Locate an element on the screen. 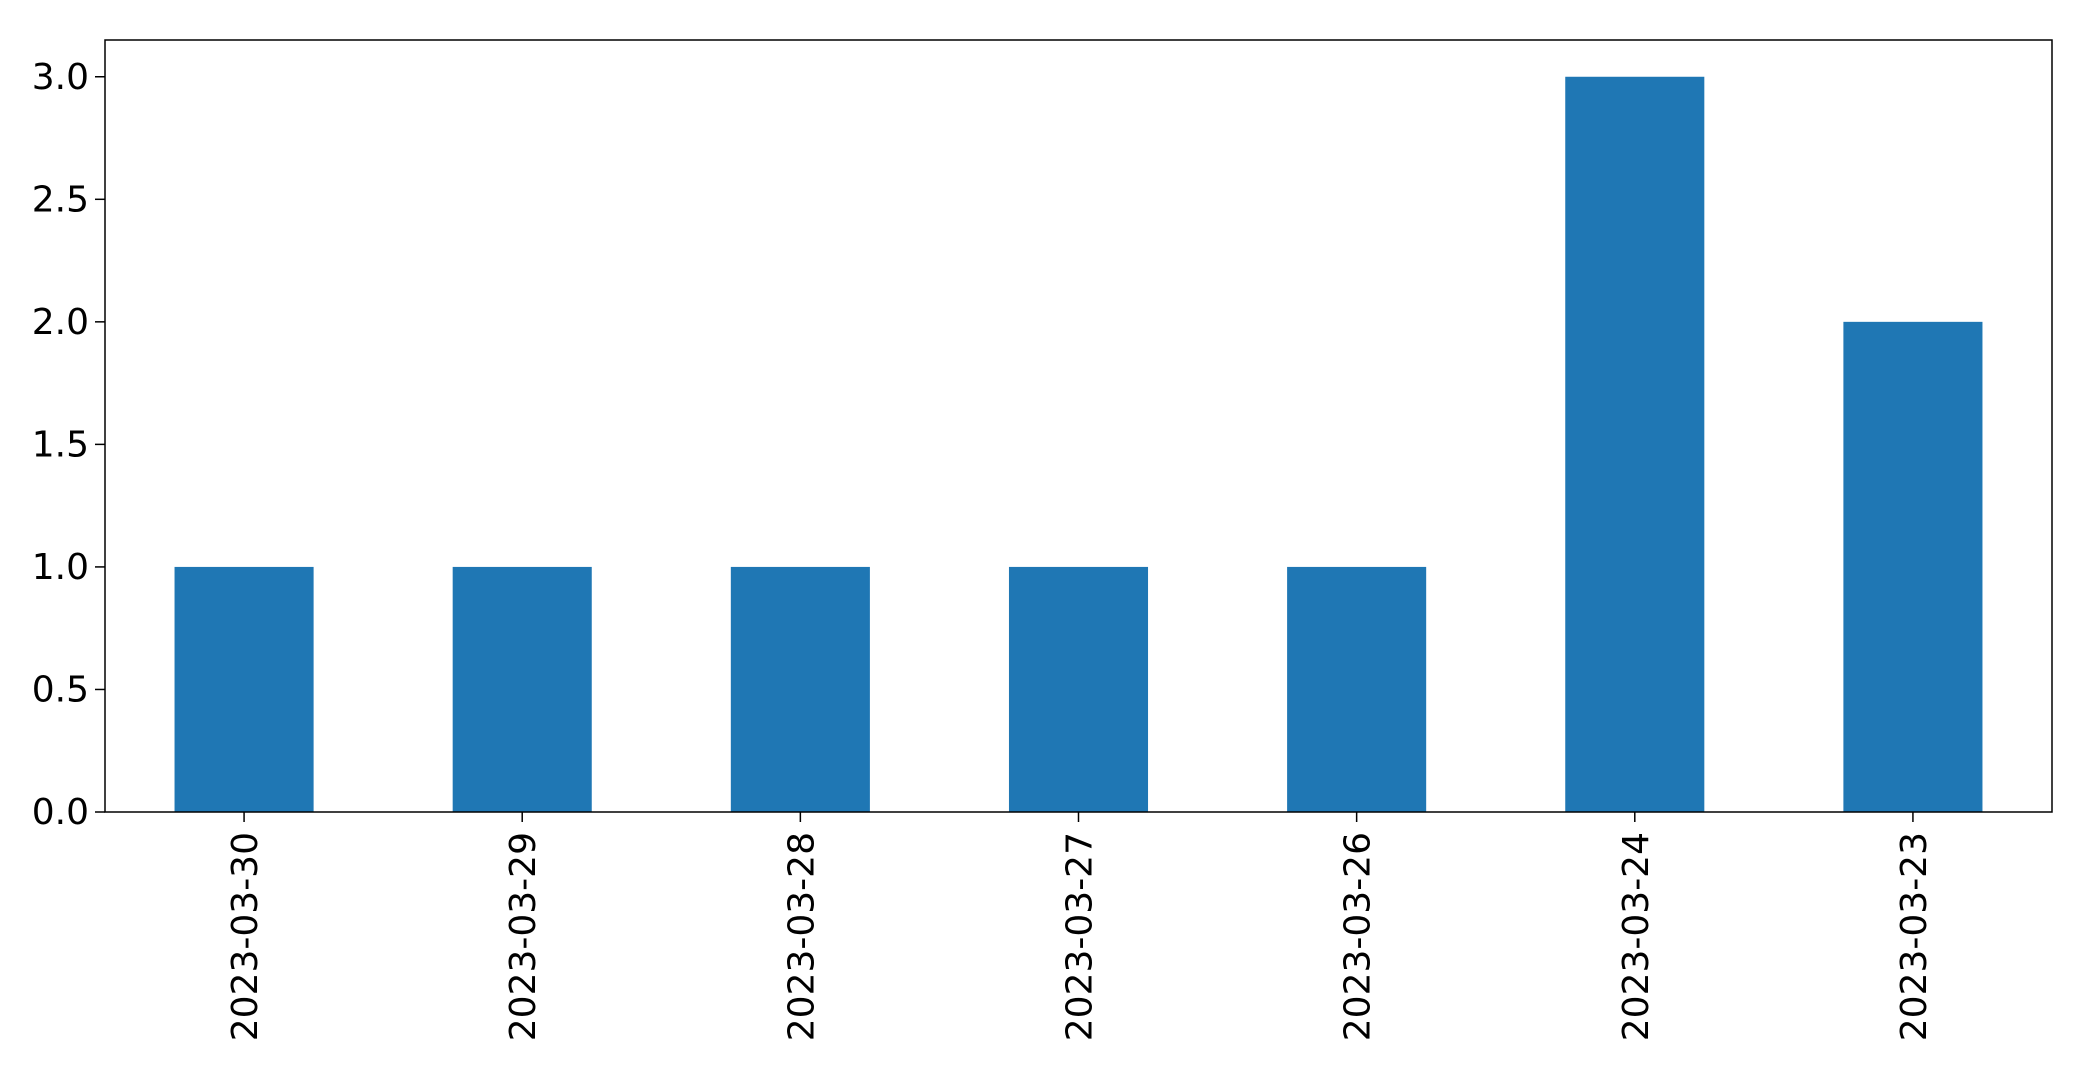 Image resolution: width=2082 pixels, height=1066 pixels. y-tick-label: 3.0 is located at coordinates (60, 77).